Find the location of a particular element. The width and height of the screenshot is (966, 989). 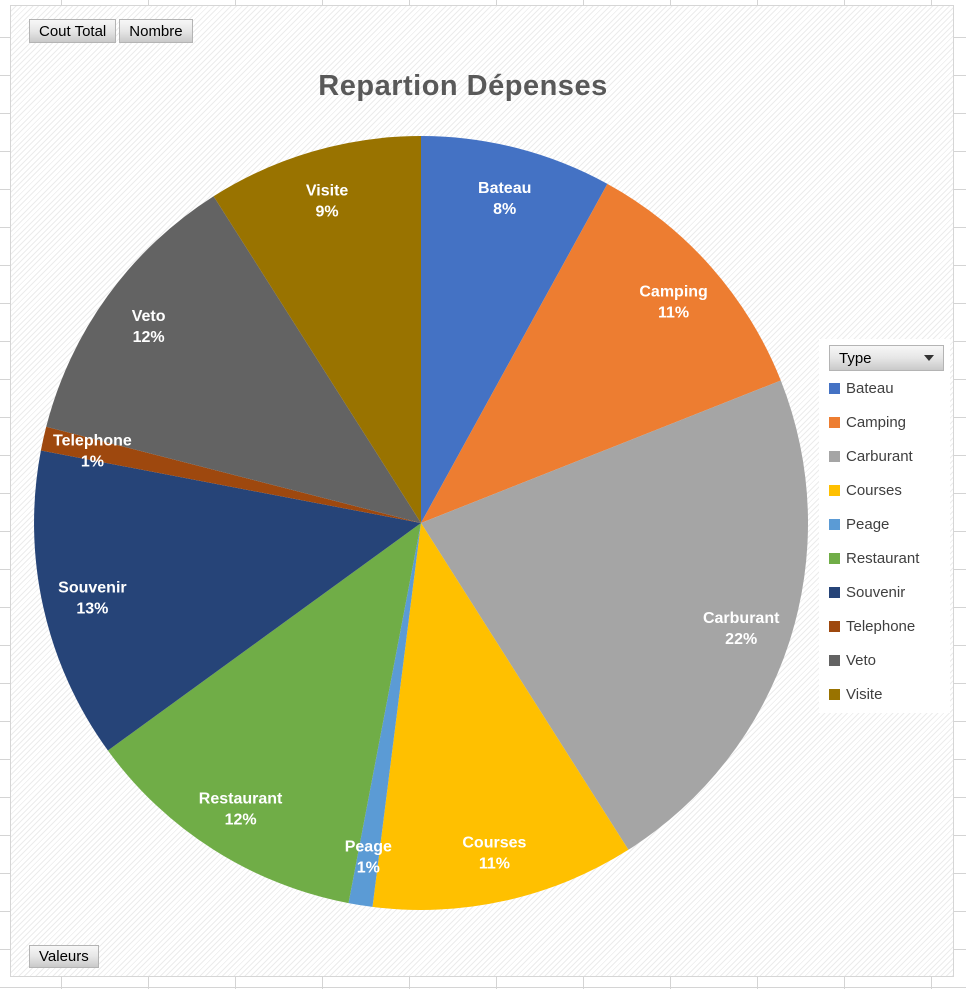

legend-item: Carburant is located at coordinates (889, 456).